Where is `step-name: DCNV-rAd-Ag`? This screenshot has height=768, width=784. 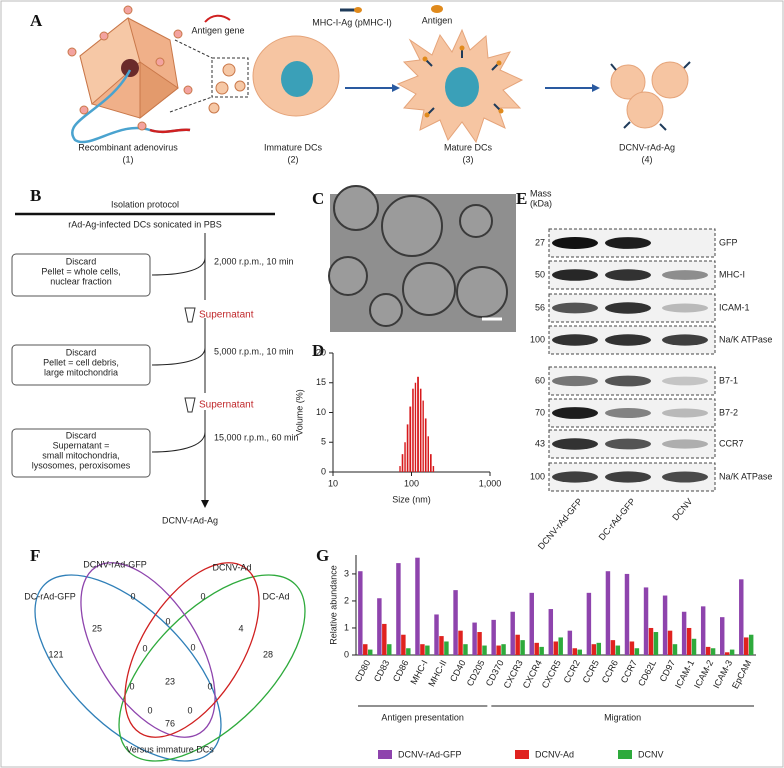
step-name: DCNV-rAd-Ag is located at coordinates (647, 147).